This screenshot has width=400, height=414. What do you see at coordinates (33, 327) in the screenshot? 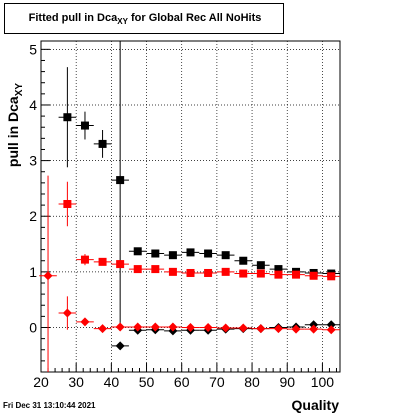
I see `y-tick-label: 0` at bounding box center [33, 327].